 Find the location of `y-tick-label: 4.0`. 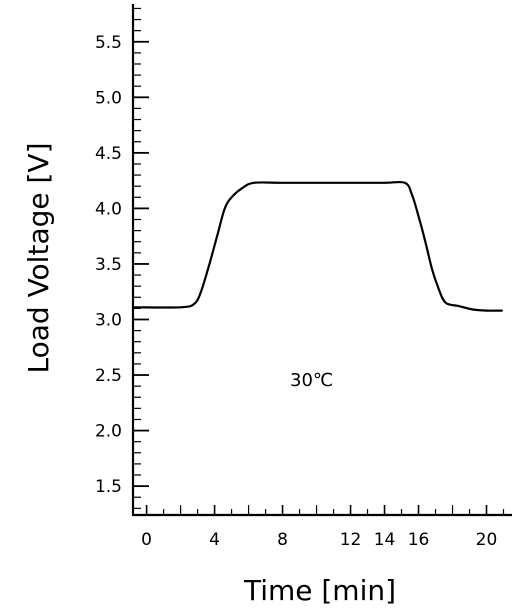

y-tick-label: 4.0 is located at coordinates (108, 209).